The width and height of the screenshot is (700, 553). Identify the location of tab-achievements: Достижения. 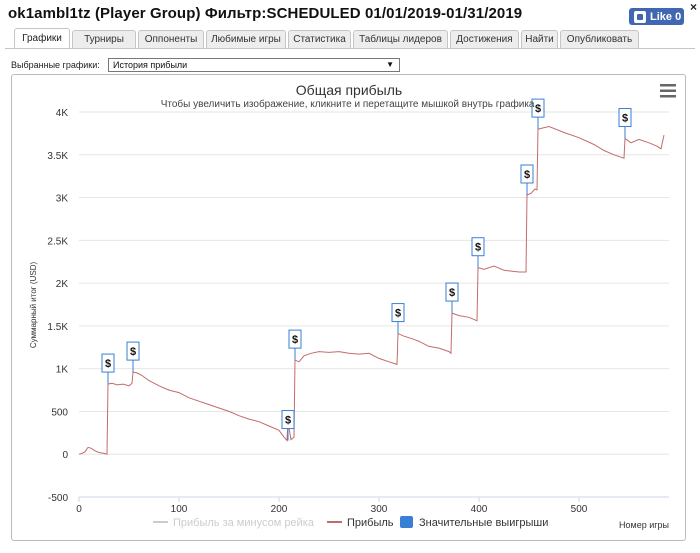
(484, 39).